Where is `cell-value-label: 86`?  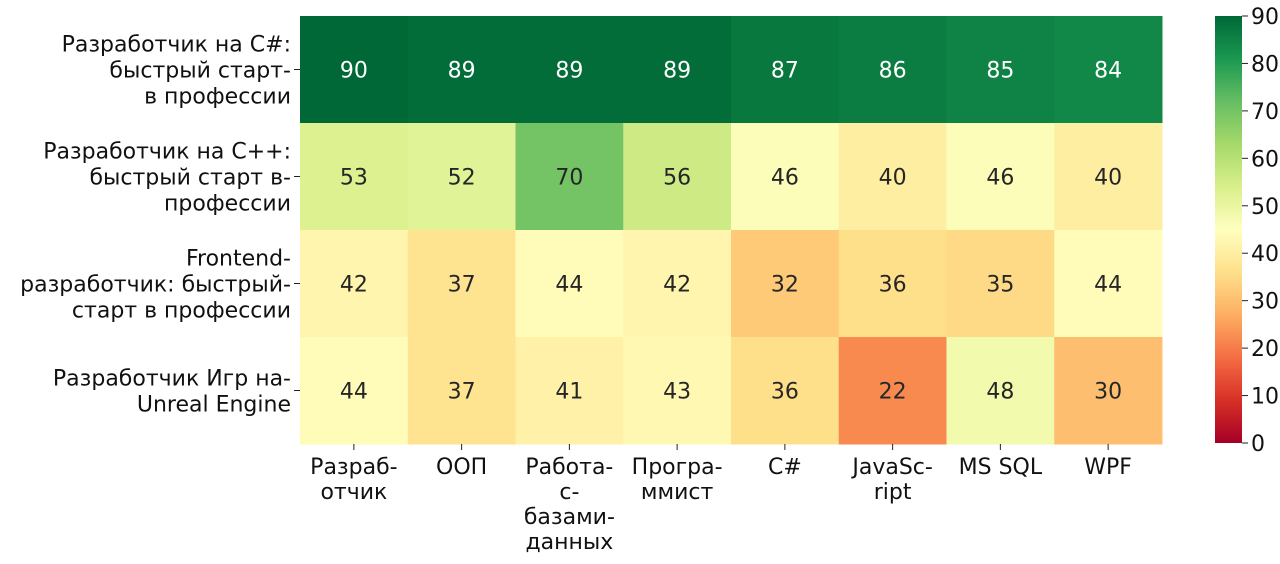
cell-value-label: 86 is located at coordinates (893, 71).